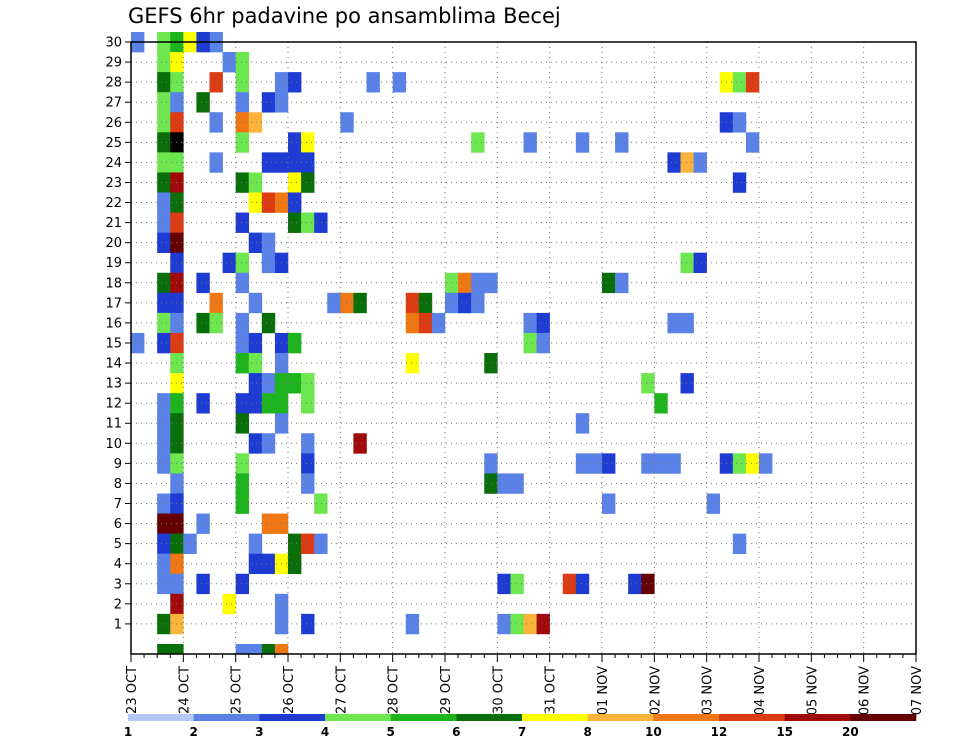 Image resolution: width=960 pixels, height=742 pixels. I want to click on x-tick-label: 24 OCT, so click(184, 690).